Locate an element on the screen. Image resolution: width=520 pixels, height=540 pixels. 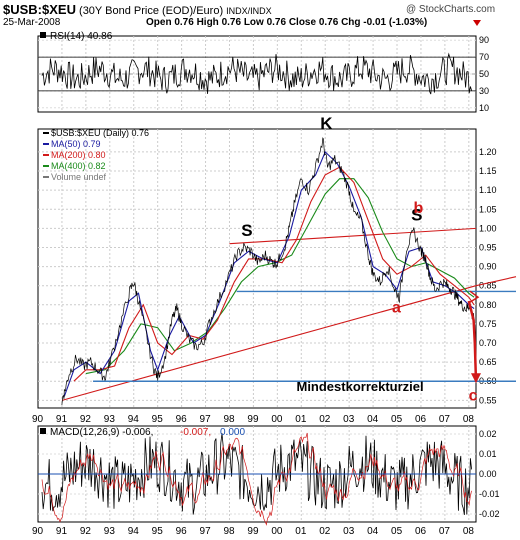
symbol-description: (30Y Bond Price (EOD)/Euro) is located at coordinates (151, 11).